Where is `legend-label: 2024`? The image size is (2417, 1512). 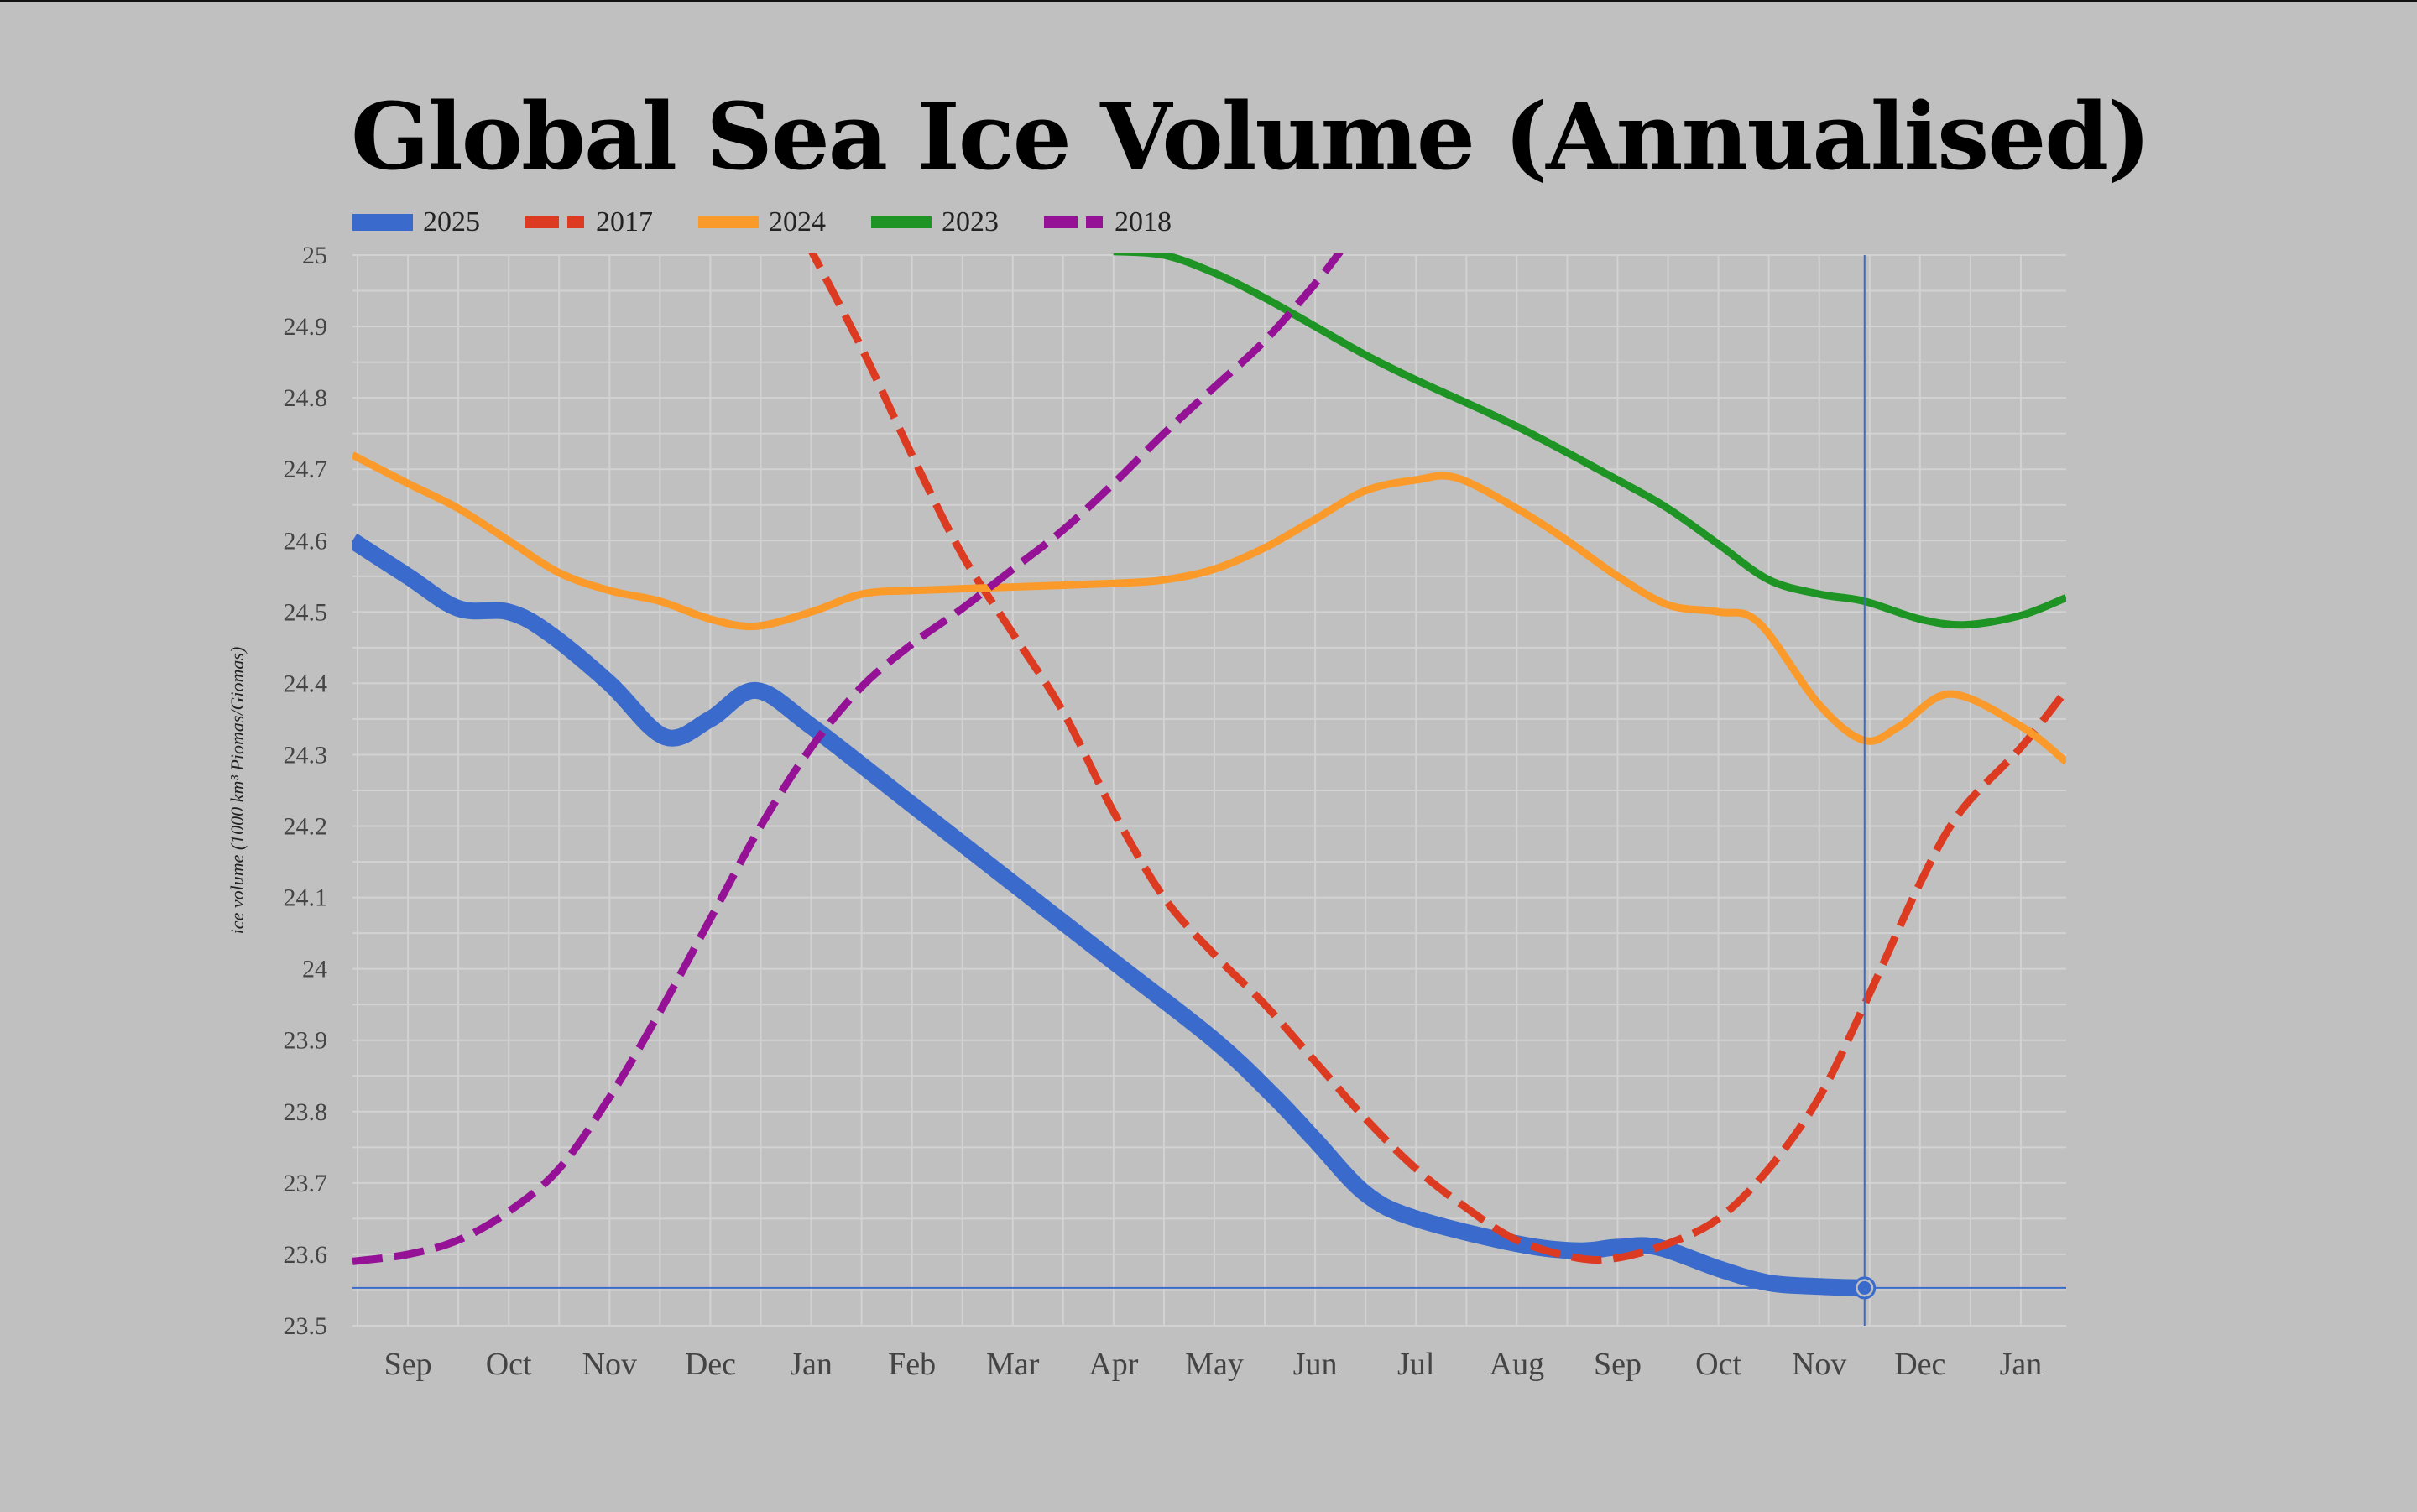
legend-label: 2024 is located at coordinates (797, 222).